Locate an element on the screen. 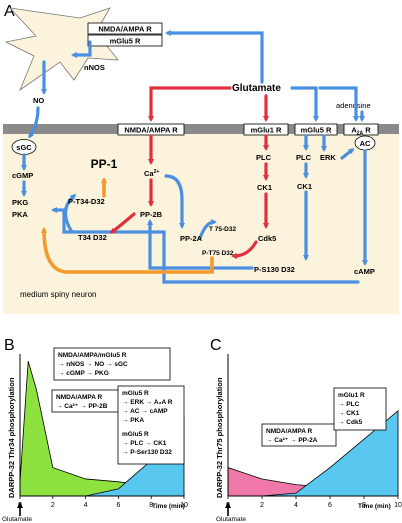  chart-c-box1: NMDA/AMPA R → Ca²⁺ → PP-2A is located at coordinates (299, 435).